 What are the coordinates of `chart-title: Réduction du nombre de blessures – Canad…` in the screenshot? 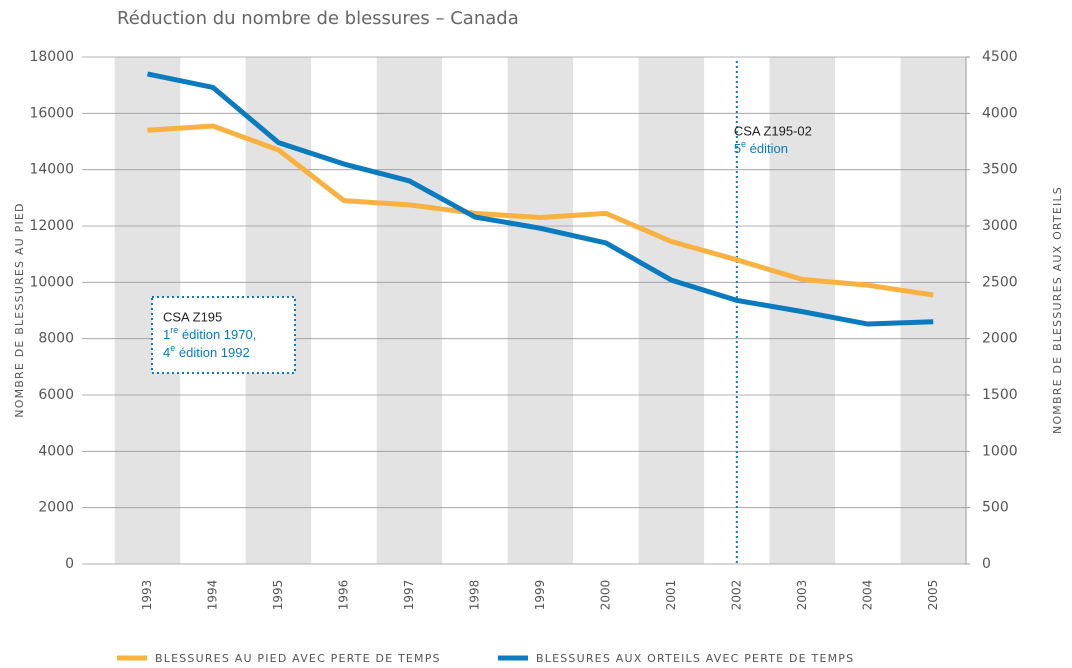 It's located at (318, 18).